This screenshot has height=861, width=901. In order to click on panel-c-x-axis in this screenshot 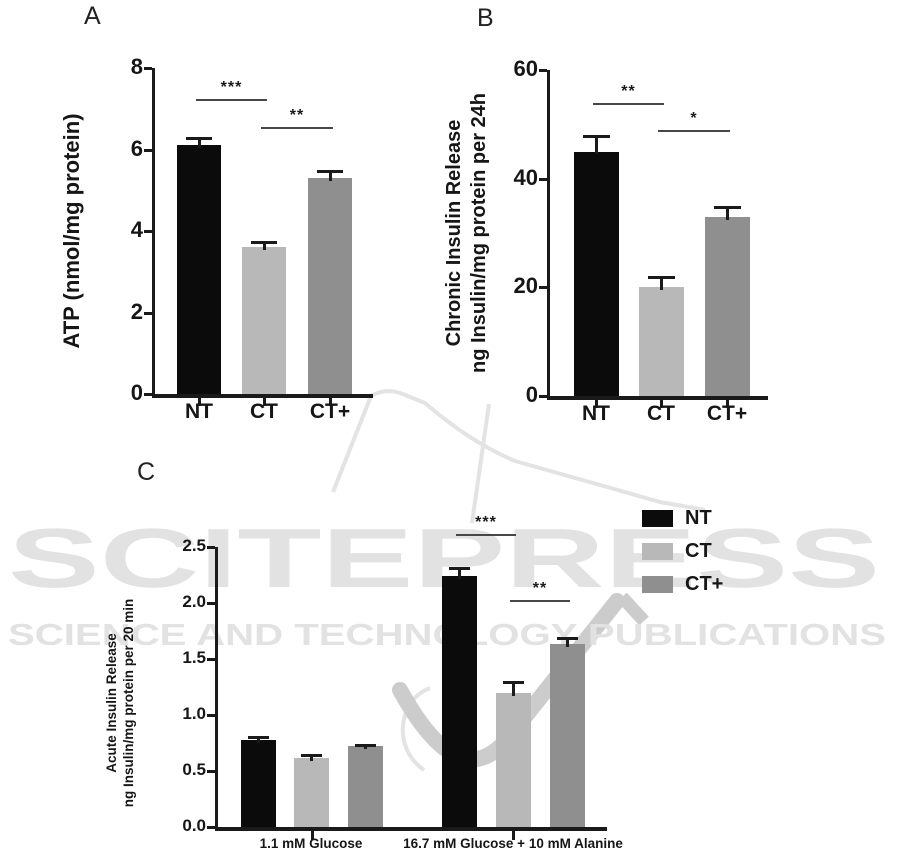, I will do `click(411, 829)`.